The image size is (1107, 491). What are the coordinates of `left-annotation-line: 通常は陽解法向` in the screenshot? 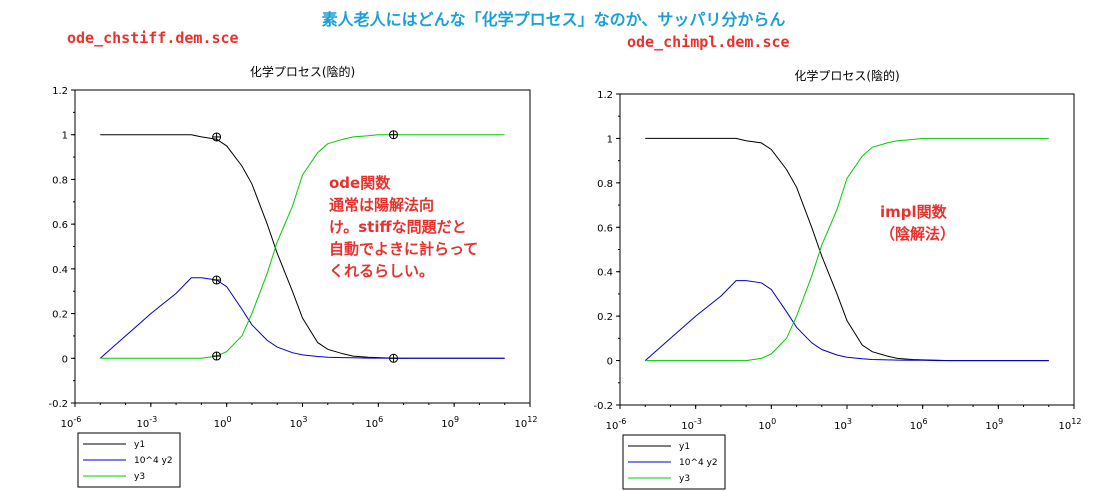 It's located at (382, 205).